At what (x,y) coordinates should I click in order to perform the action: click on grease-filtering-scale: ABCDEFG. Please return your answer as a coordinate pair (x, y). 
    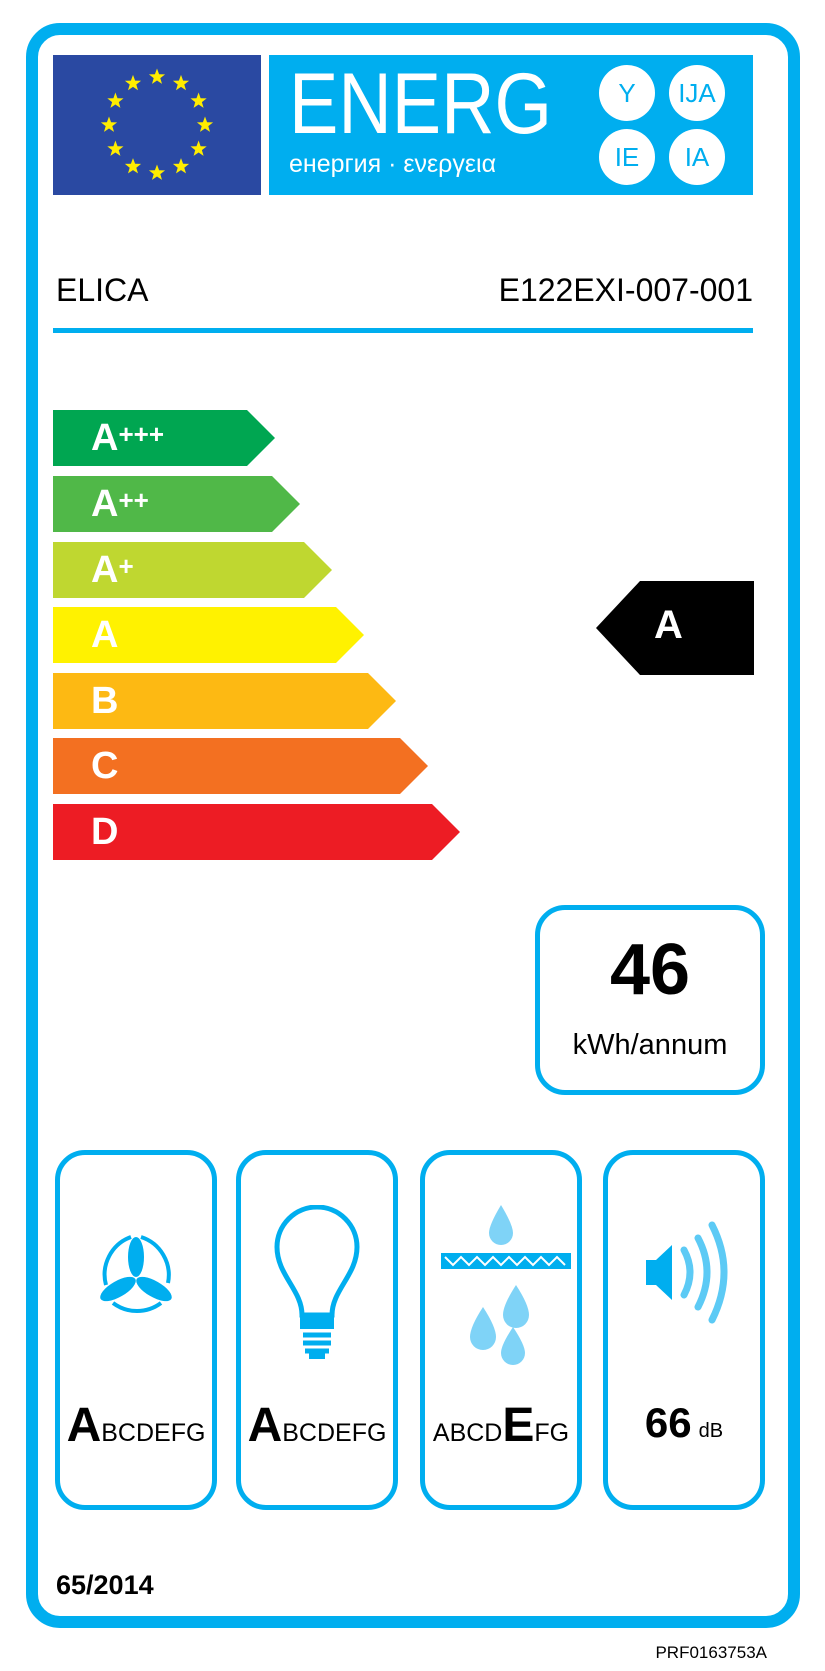
    Looking at the image, I should click on (501, 1425).